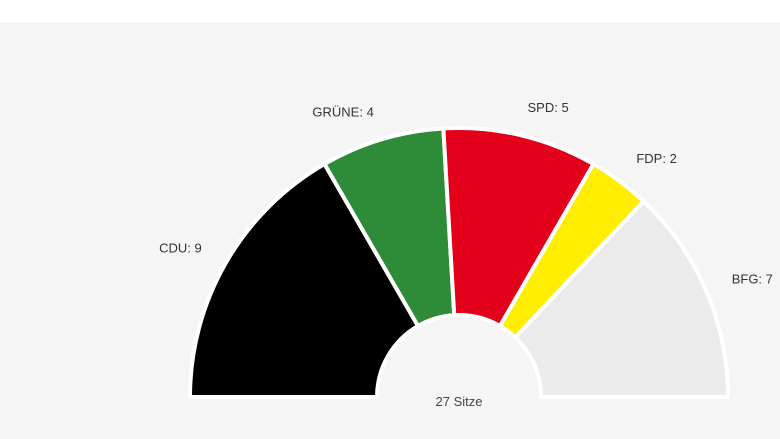  Describe the element at coordinates (752, 278) in the screenshot. I see `slice-label-bfg: BFG: 7` at that location.